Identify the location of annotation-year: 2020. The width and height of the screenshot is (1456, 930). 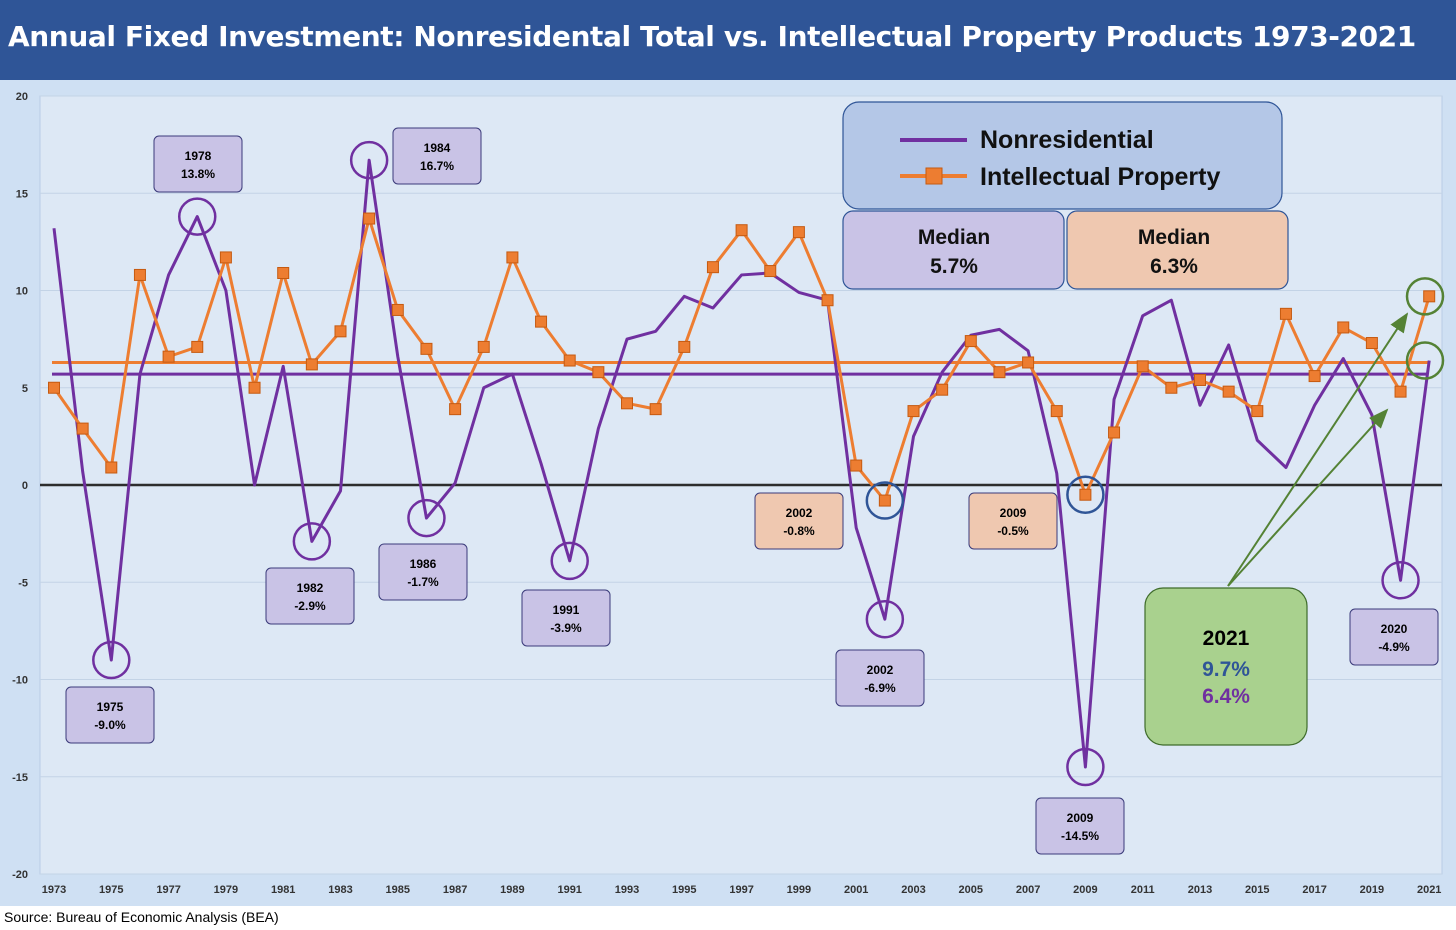
(1394, 629).